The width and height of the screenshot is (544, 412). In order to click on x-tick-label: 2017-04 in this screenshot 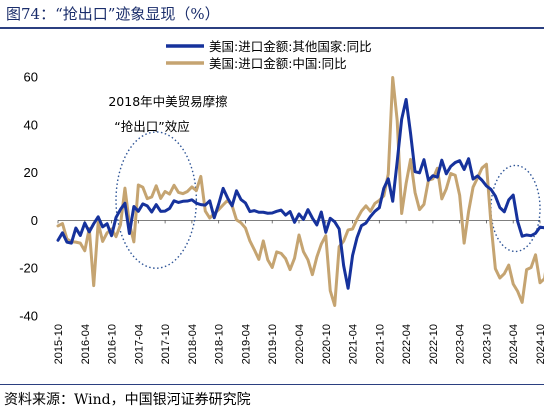, I will do `click(139, 344)`.